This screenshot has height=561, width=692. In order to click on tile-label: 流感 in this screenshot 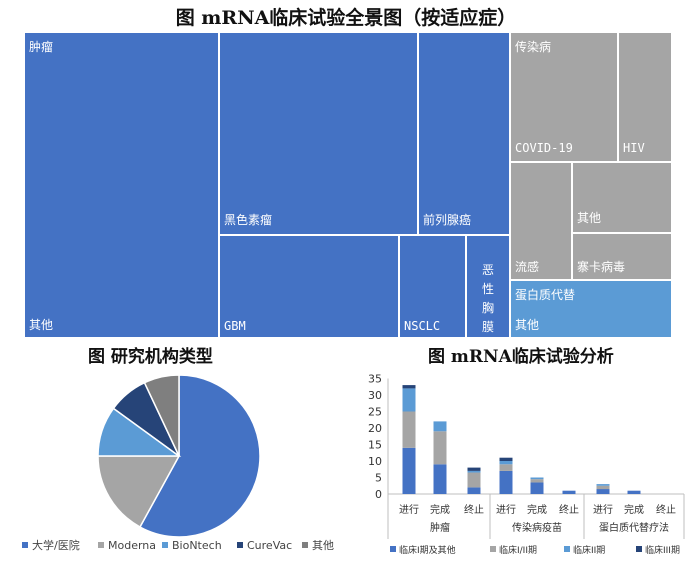, I will do `click(527, 267)`.